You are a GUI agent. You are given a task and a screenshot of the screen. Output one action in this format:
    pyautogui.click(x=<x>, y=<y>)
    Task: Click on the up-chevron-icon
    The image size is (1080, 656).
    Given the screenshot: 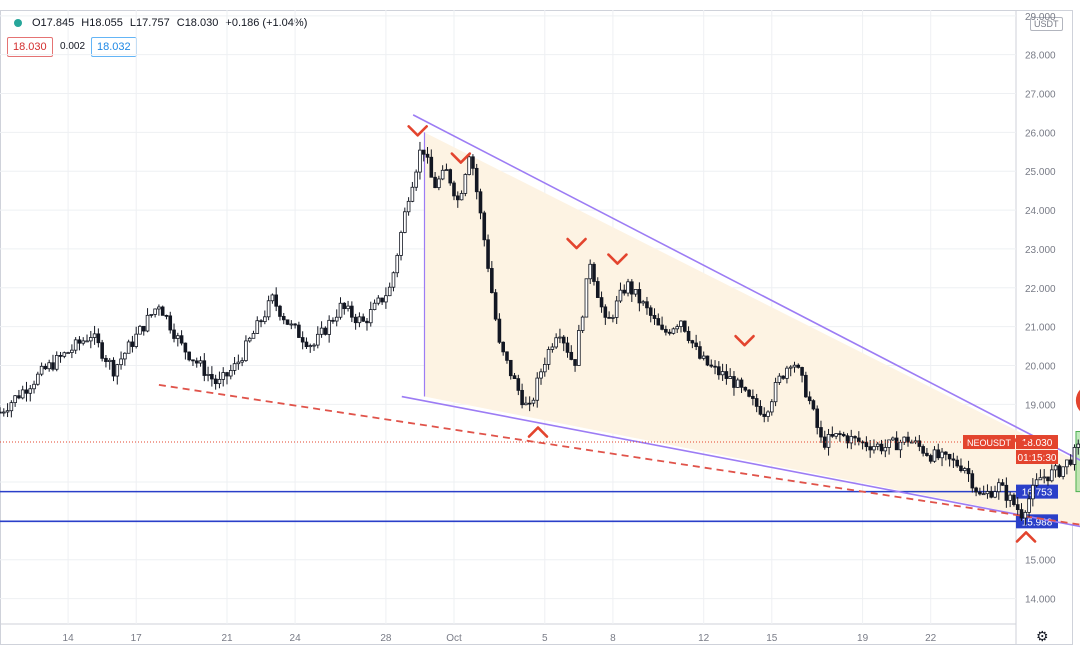 What is the action you would take?
    pyautogui.click(x=1026, y=537)
    